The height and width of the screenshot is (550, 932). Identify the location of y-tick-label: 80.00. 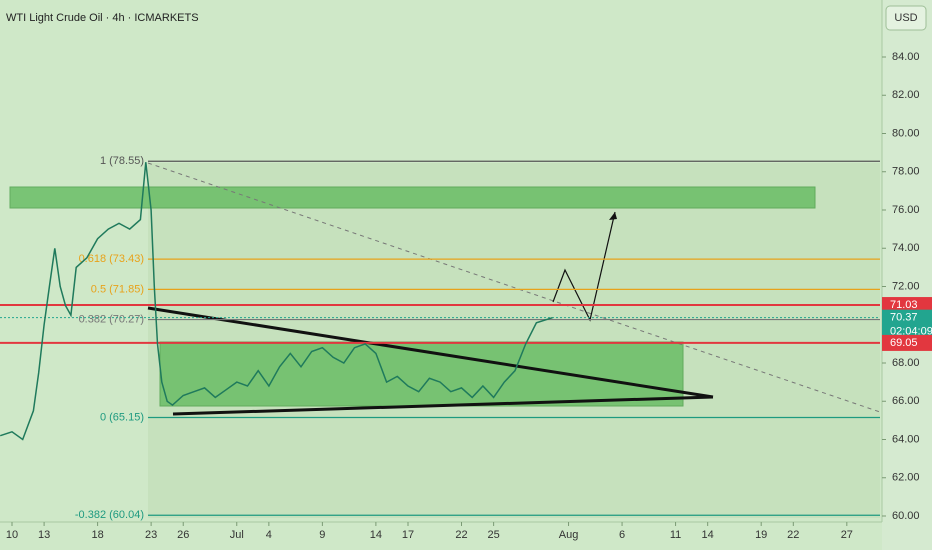
(906, 133).